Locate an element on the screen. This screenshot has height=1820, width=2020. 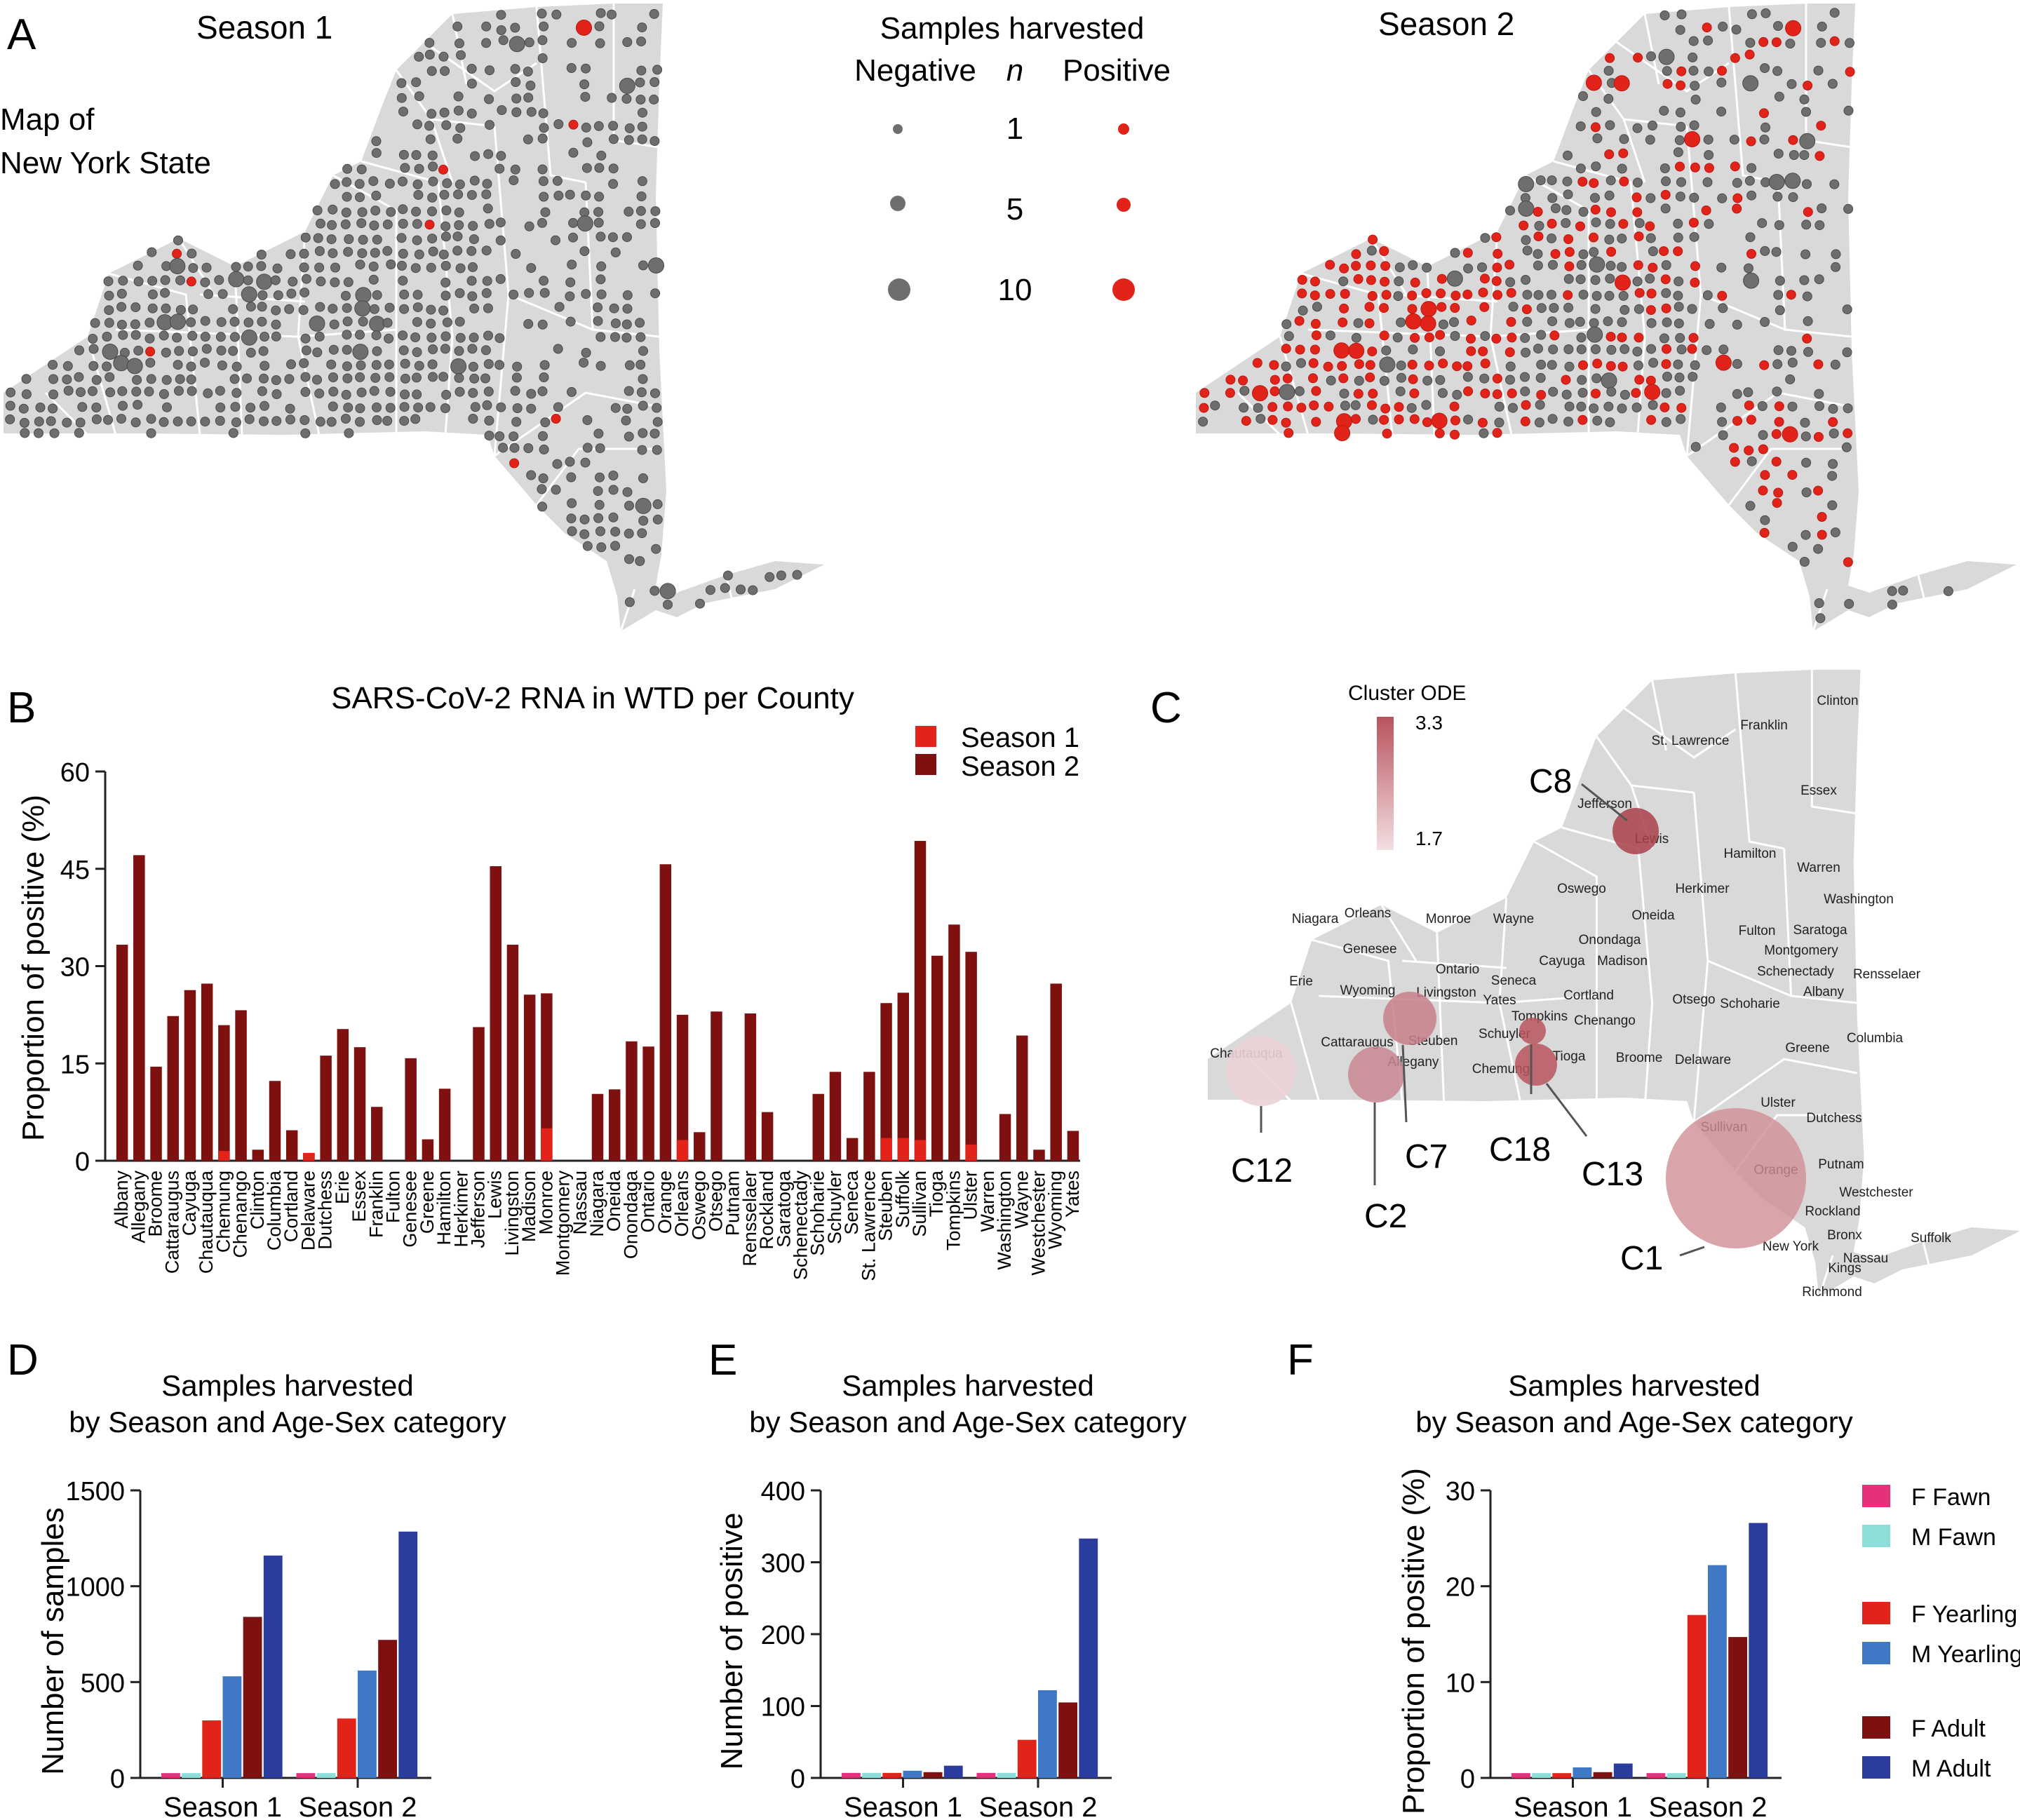
county-label: New York is located at coordinates (1791, 1246).